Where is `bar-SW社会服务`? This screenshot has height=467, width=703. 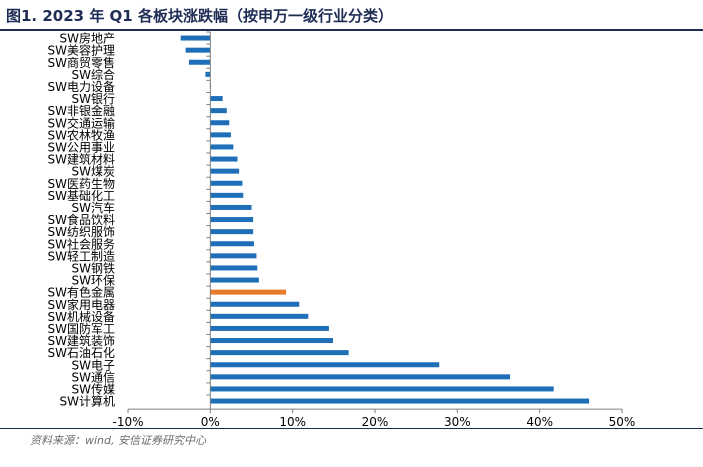
bar-SW社会服务 is located at coordinates (232, 244).